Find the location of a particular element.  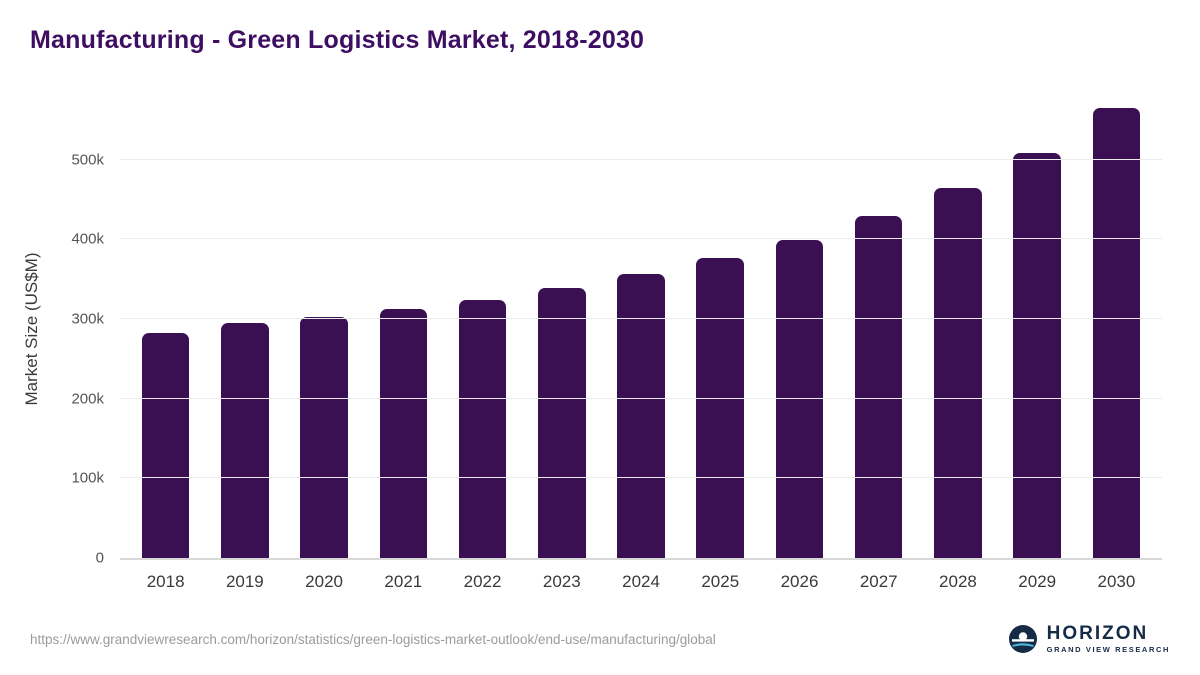

y-tick-label: 0 is located at coordinates (99, 558).